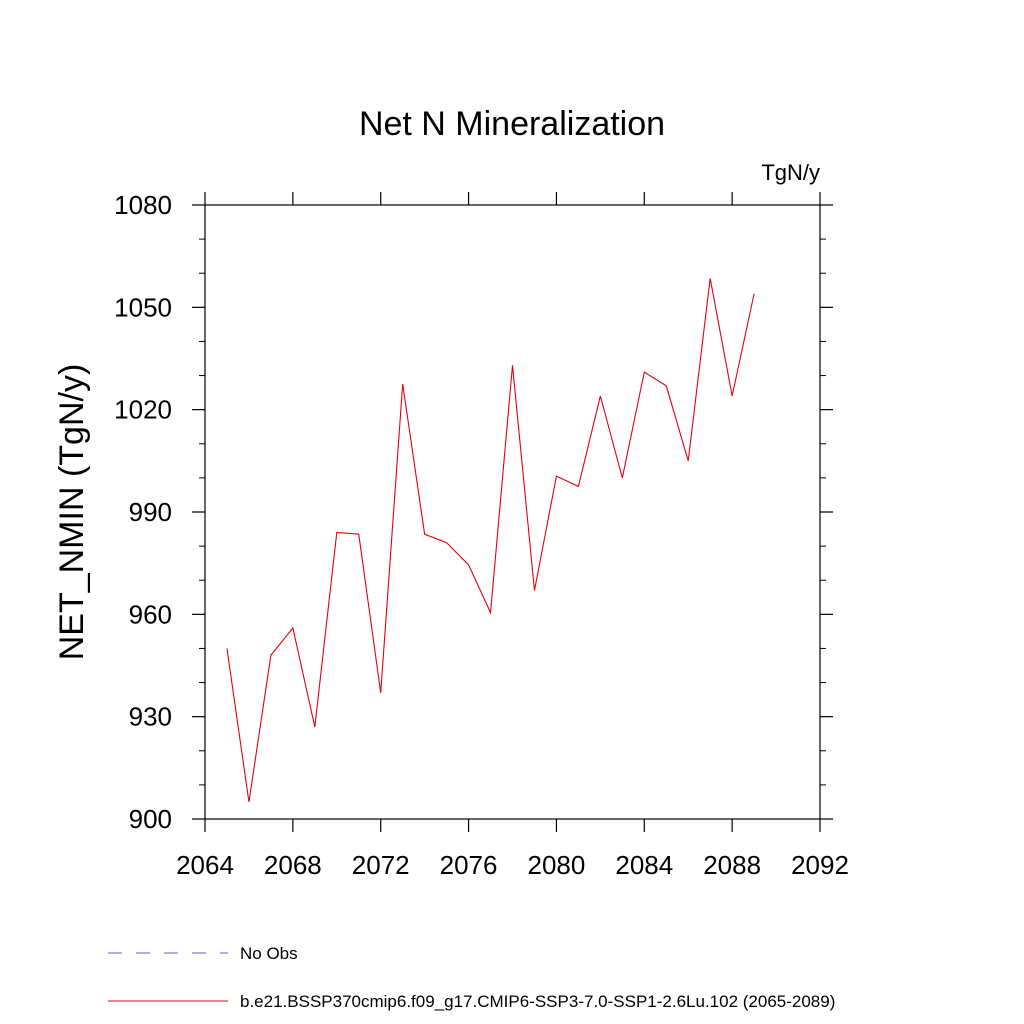 This screenshot has width=1024, height=1024. Describe the element at coordinates (512, 124) in the screenshot. I see `chart-title: Net N Mineralization` at that location.